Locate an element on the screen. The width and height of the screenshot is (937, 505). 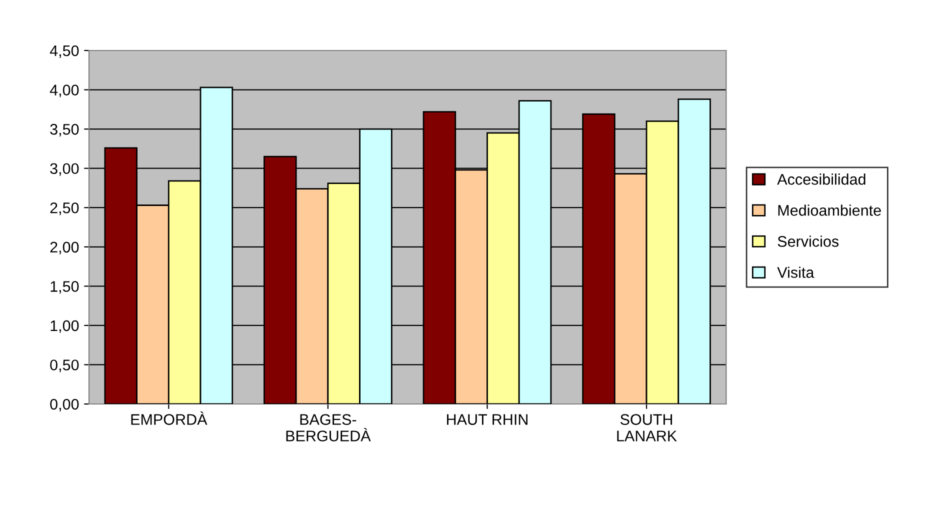
x-tick-label: SOUTH LANARK is located at coordinates (647, 428).